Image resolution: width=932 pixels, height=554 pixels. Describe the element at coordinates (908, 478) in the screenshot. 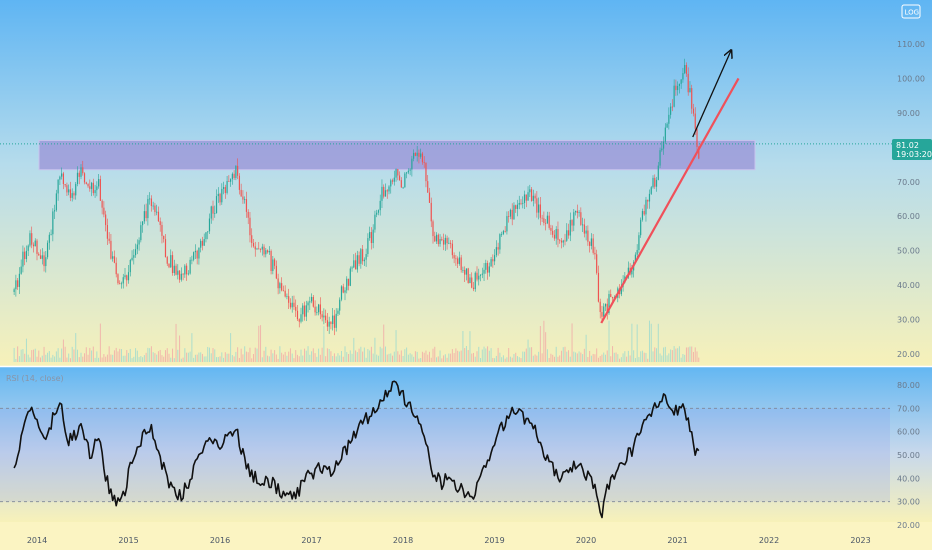

I see `rsi-axis-tick: 40.00` at that location.